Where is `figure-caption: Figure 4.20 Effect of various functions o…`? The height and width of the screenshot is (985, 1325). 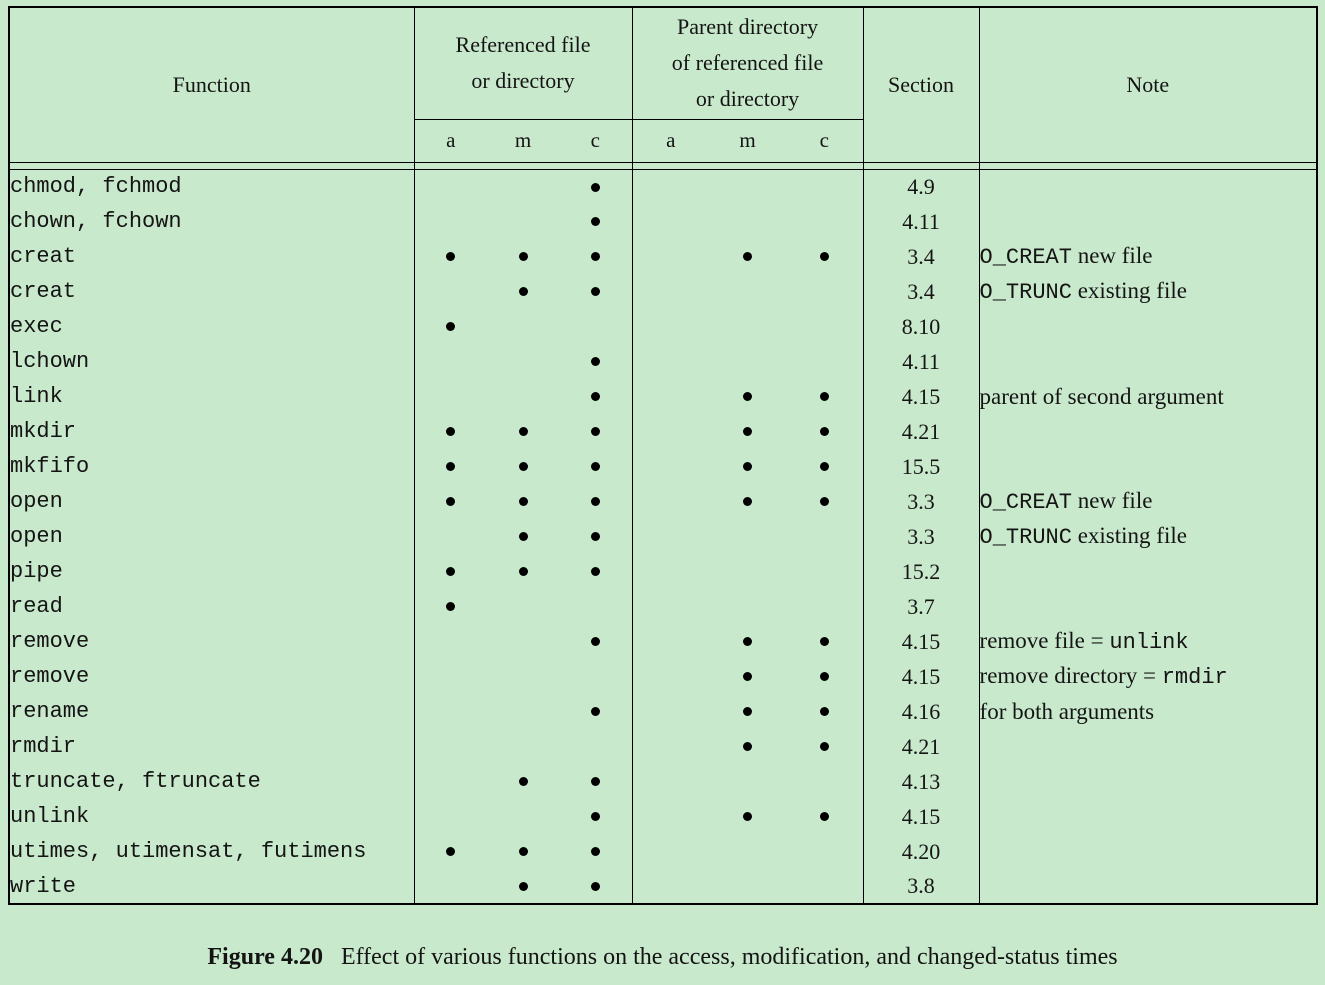
figure-caption: Figure 4.20 Effect of various functions o… is located at coordinates (662, 957).